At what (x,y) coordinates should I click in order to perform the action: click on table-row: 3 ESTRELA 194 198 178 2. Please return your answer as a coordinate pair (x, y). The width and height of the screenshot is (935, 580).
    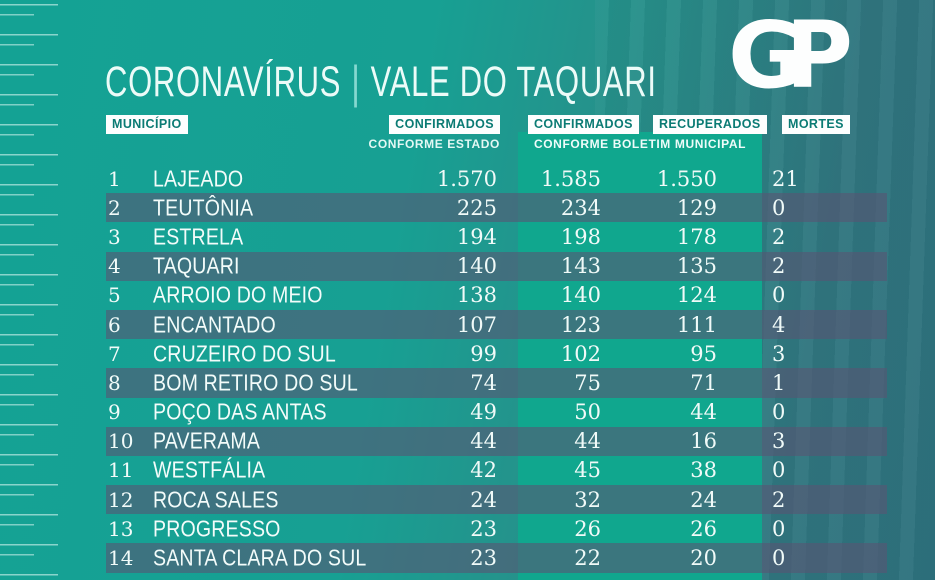
    Looking at the image, I should click on (467, 236).